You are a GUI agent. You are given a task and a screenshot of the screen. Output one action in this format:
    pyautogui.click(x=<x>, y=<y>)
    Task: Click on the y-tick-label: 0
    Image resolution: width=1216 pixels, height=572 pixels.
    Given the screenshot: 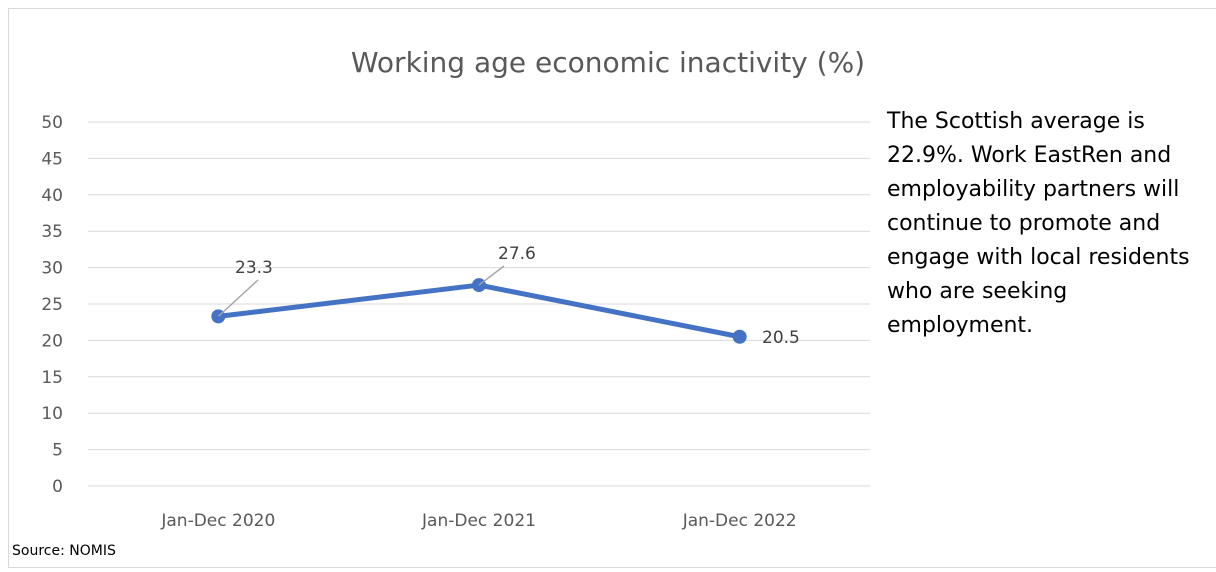 What is the action you would take?
    pyautogui.click(x=57, y=487)
    